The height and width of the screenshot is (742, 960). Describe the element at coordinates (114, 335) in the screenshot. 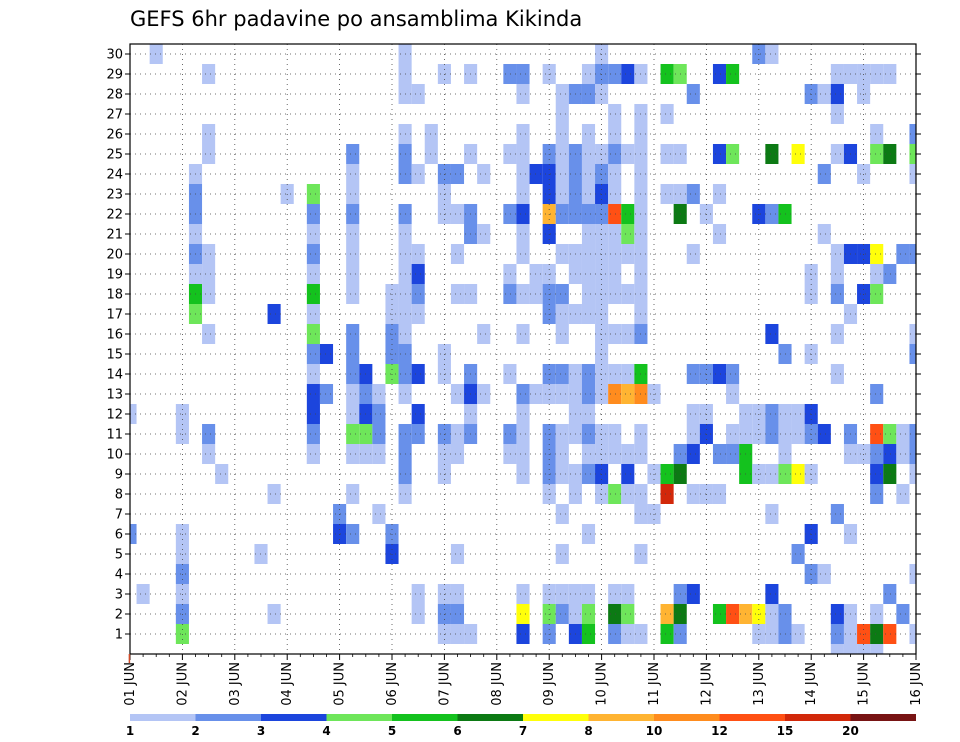

I see `y-tick-label: 16` at that location.